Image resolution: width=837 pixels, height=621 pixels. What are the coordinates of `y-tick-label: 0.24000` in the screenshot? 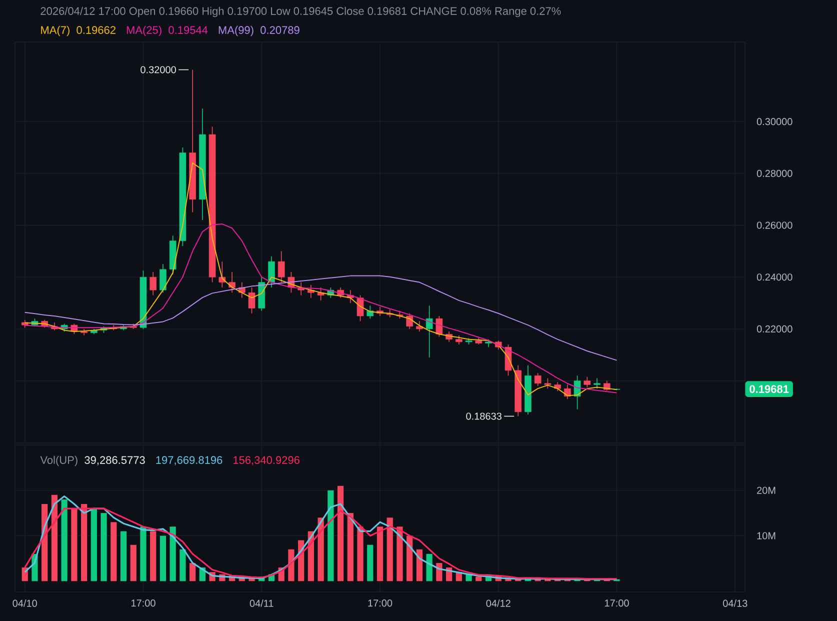 It's located at (774, 277).